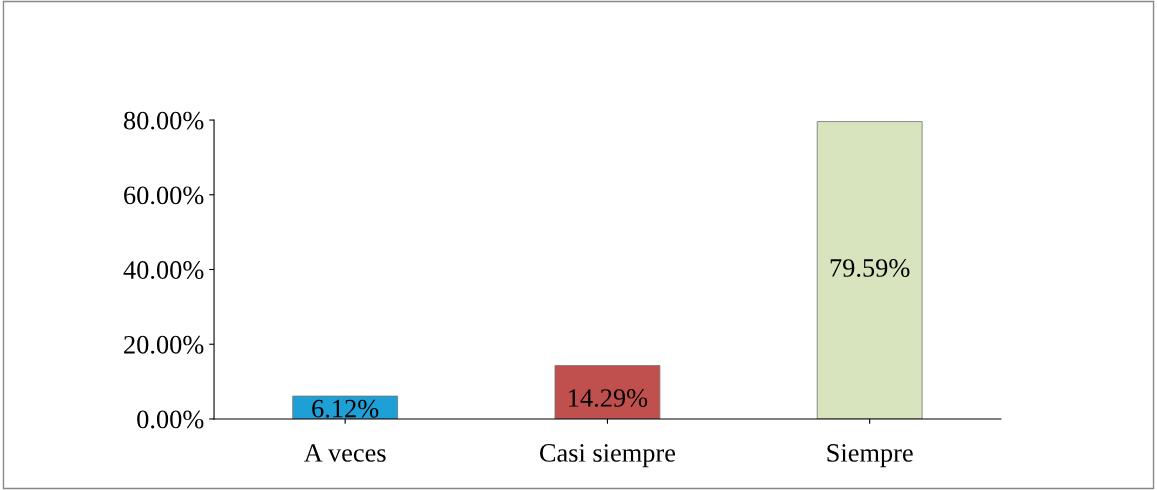  Describe the element at coordinates (870, 456) in the screenshot. I see `x-tick-label: Siempre` at that location.